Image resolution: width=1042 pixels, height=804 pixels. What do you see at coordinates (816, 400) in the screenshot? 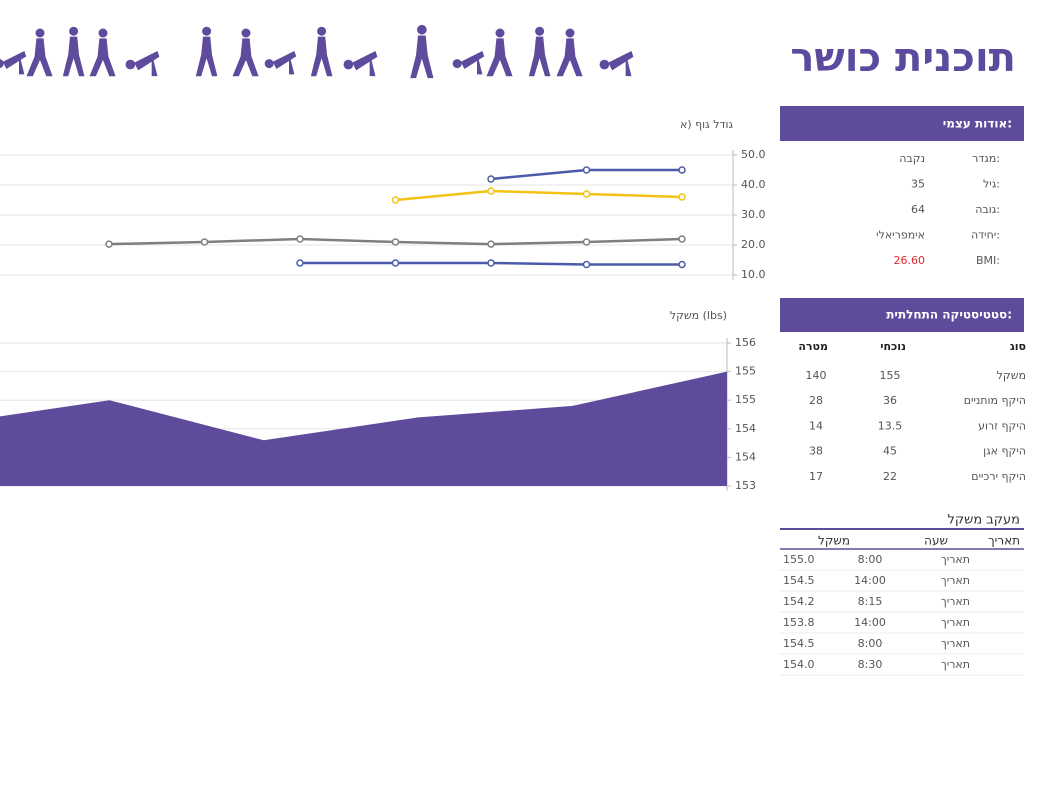
I see `cell: 28` at bounding box center [816, 400].